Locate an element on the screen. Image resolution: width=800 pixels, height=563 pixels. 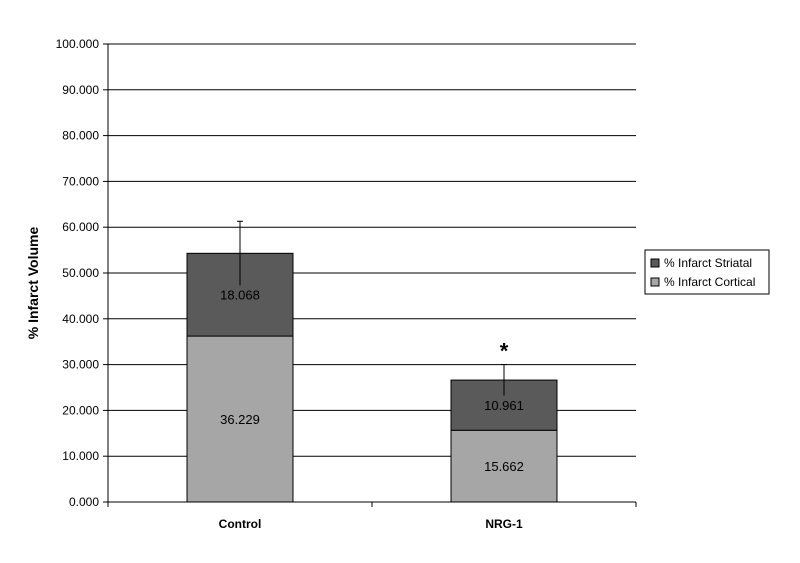
x-tick-label: Control is located at coordinates (240, 524).